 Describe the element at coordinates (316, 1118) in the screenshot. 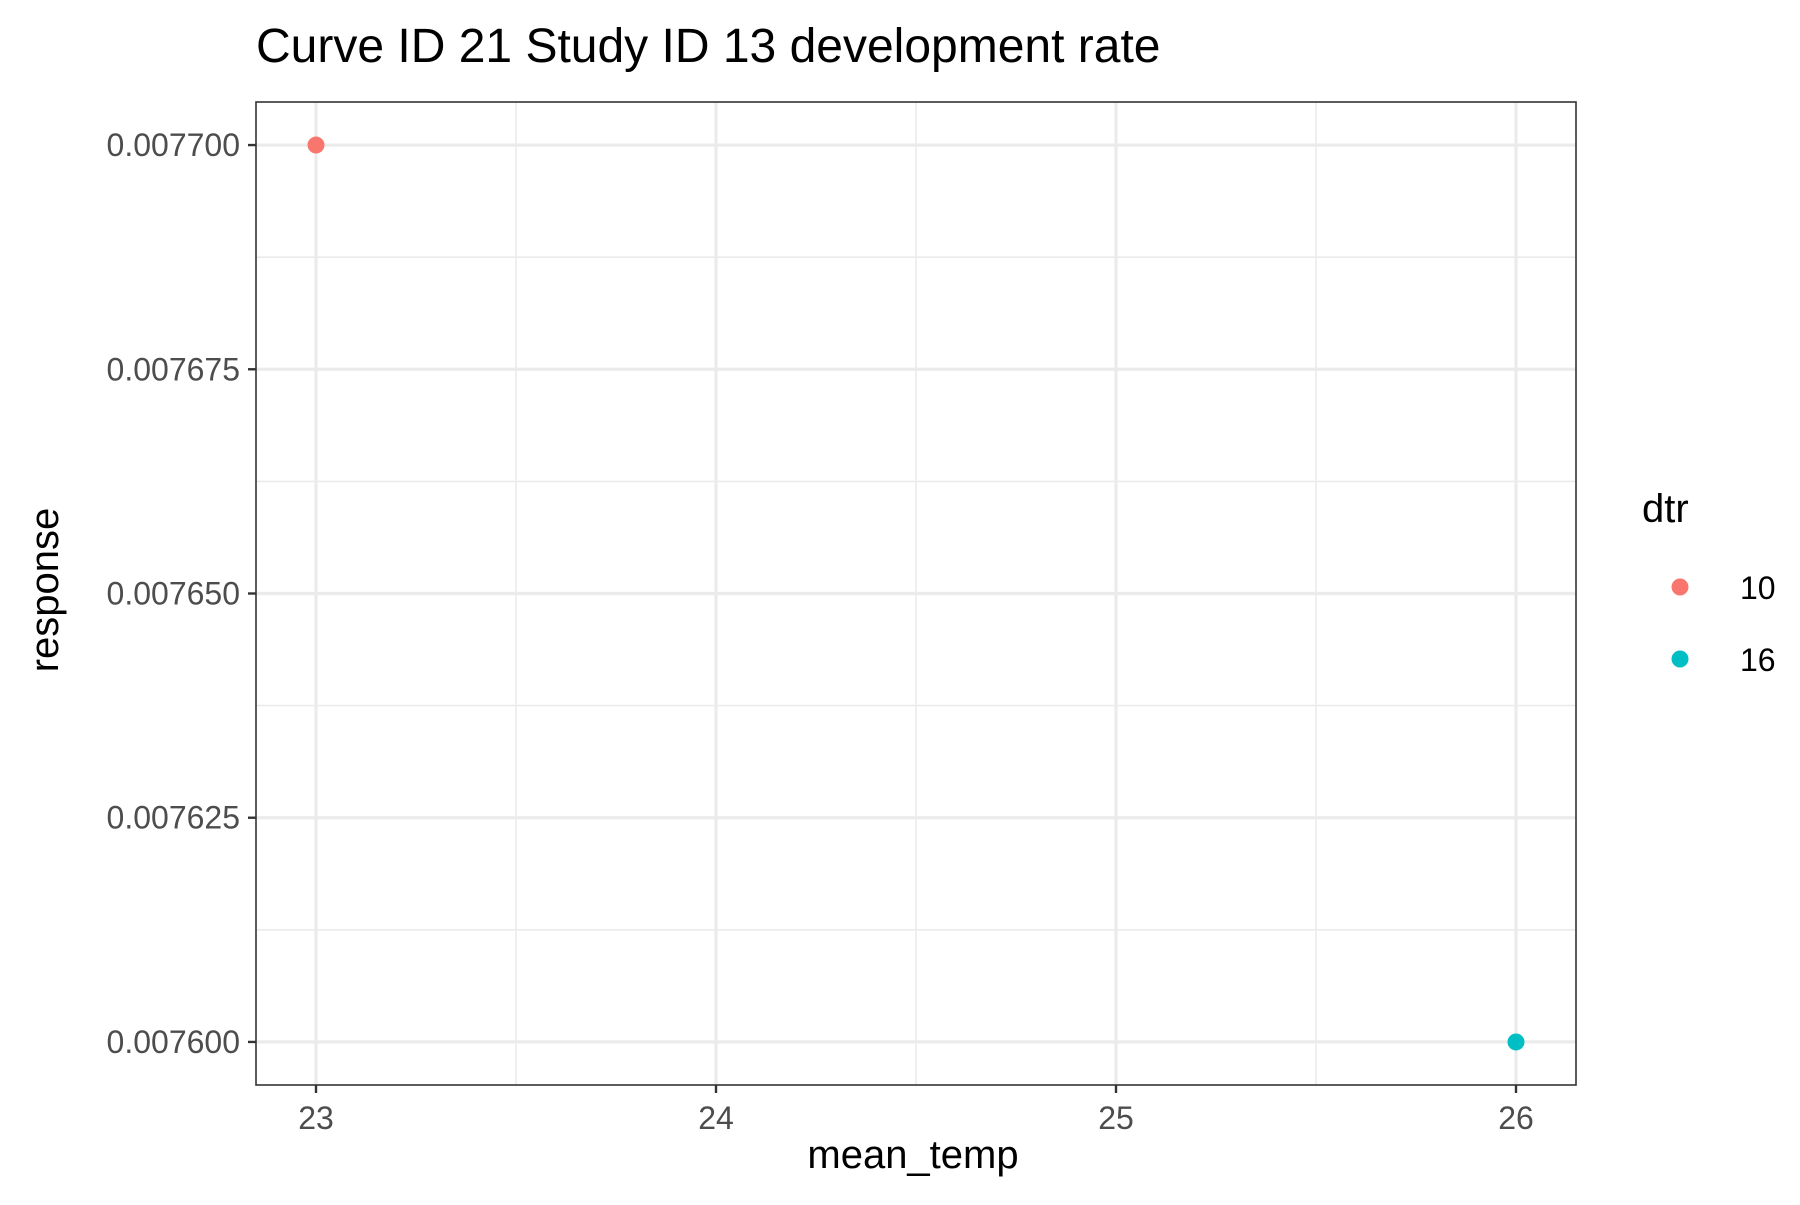

I see `x-tick-label: 23` at that location.